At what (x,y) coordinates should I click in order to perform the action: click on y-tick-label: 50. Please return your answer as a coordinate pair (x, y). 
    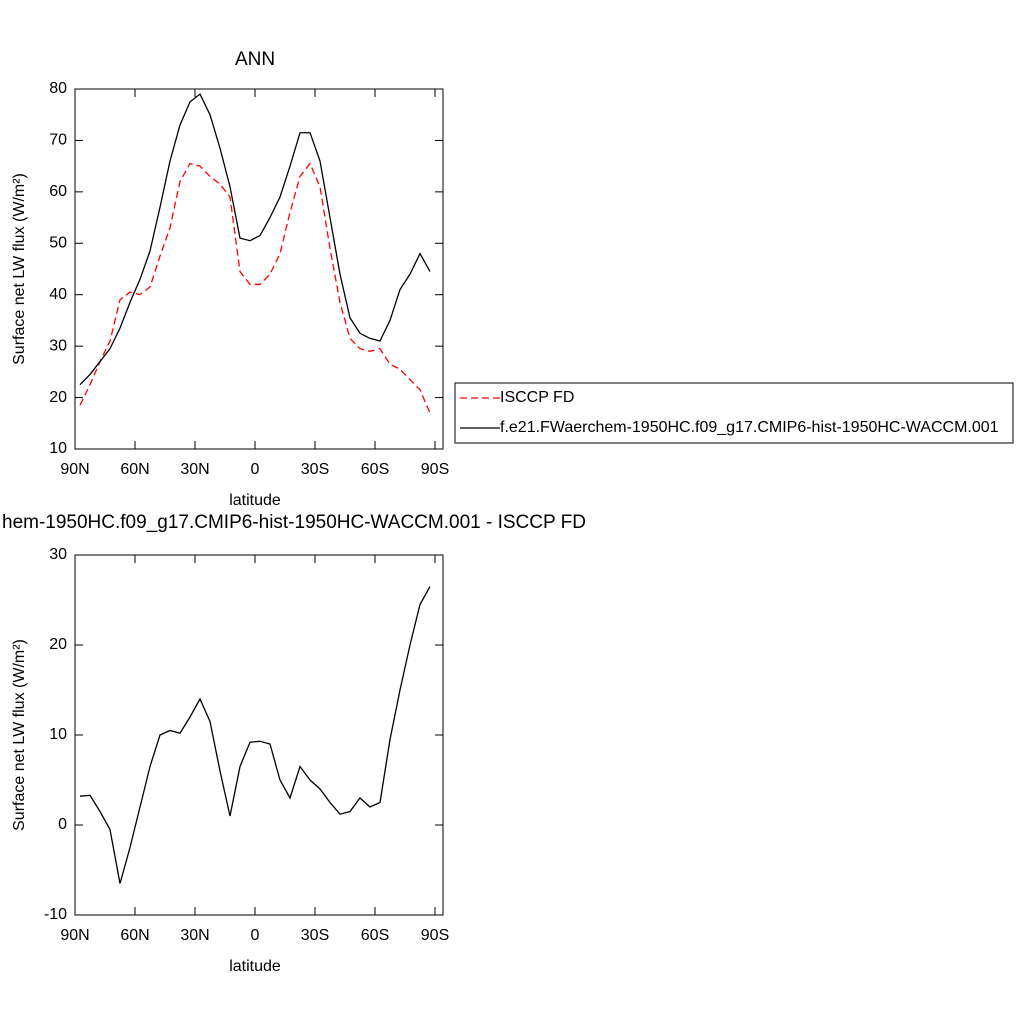
    Looking at the image, I should click on (58, 243).